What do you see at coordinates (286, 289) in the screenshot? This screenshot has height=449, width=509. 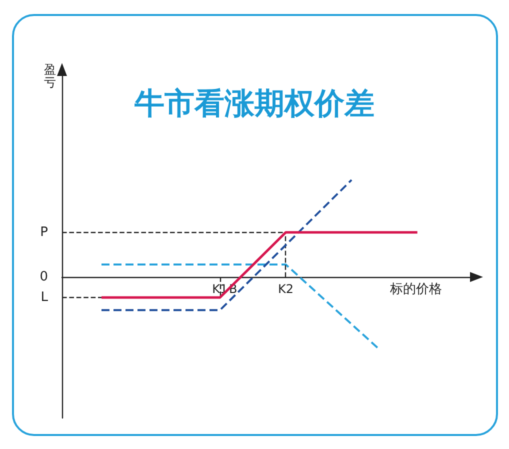 I see `x-tick-label: K2` at bounding box center [286, 289].